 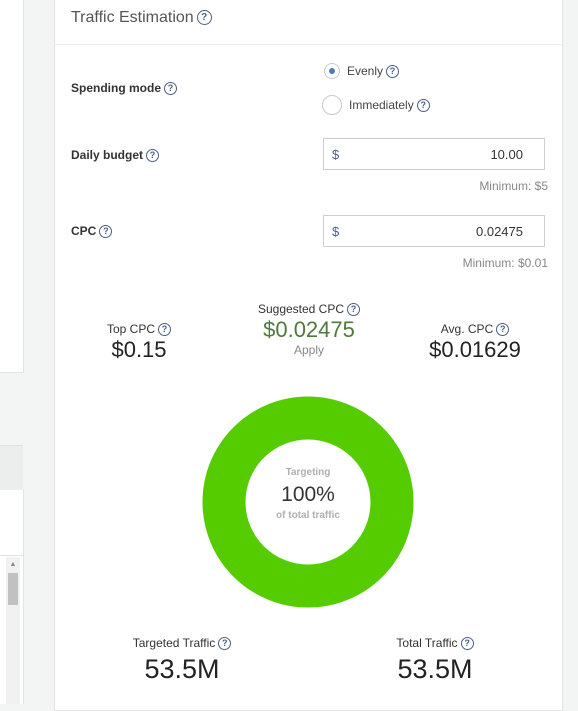 I want to click on total-traffic-label: Total Traffic?, so click(x=435, y=643).